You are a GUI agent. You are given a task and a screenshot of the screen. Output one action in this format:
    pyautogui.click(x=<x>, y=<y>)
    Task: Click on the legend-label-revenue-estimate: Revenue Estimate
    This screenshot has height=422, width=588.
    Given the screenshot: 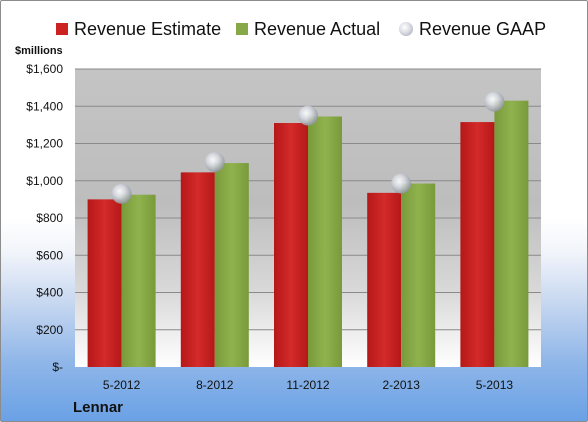 What is the action you would take?
    pyautogui.click(x=148, y=28)
    